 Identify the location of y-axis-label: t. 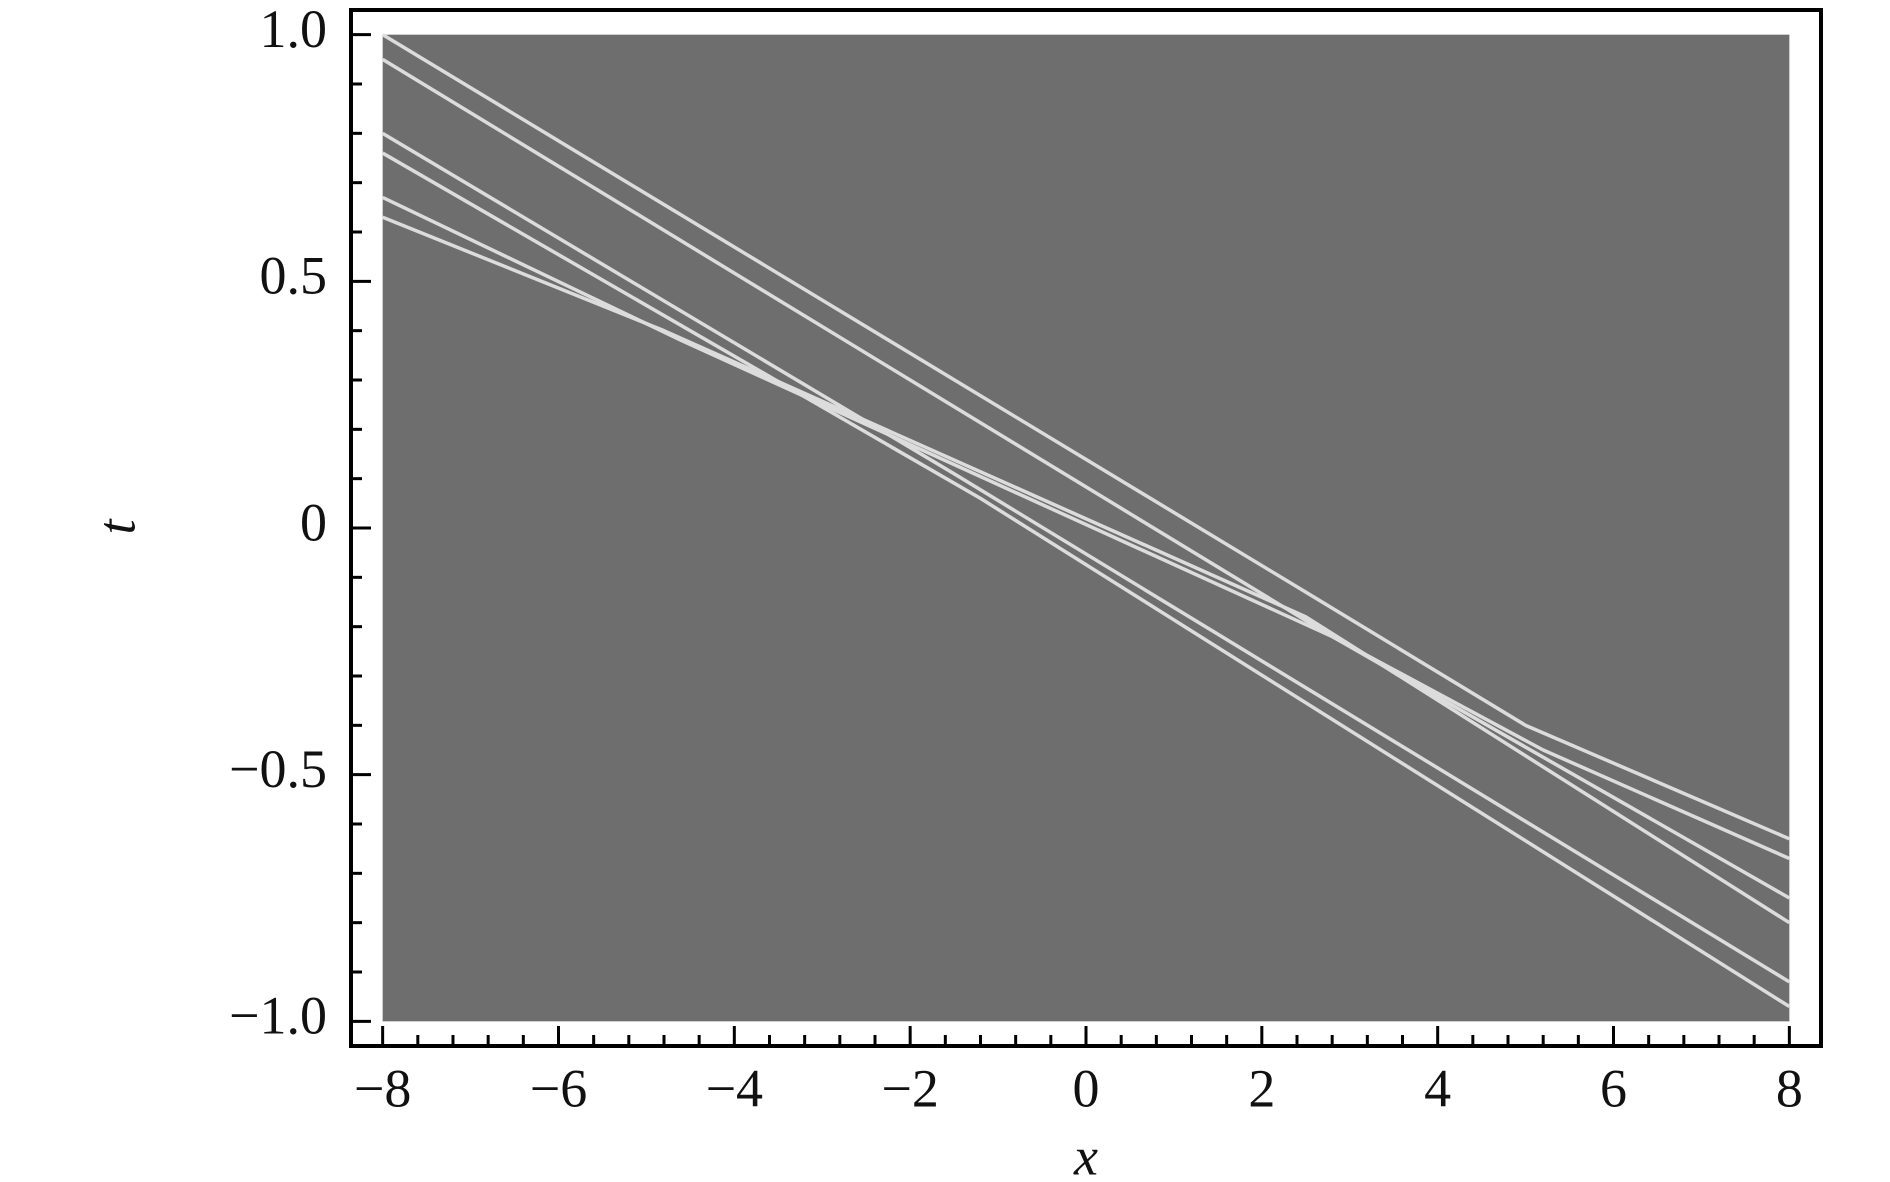
(116, 526).